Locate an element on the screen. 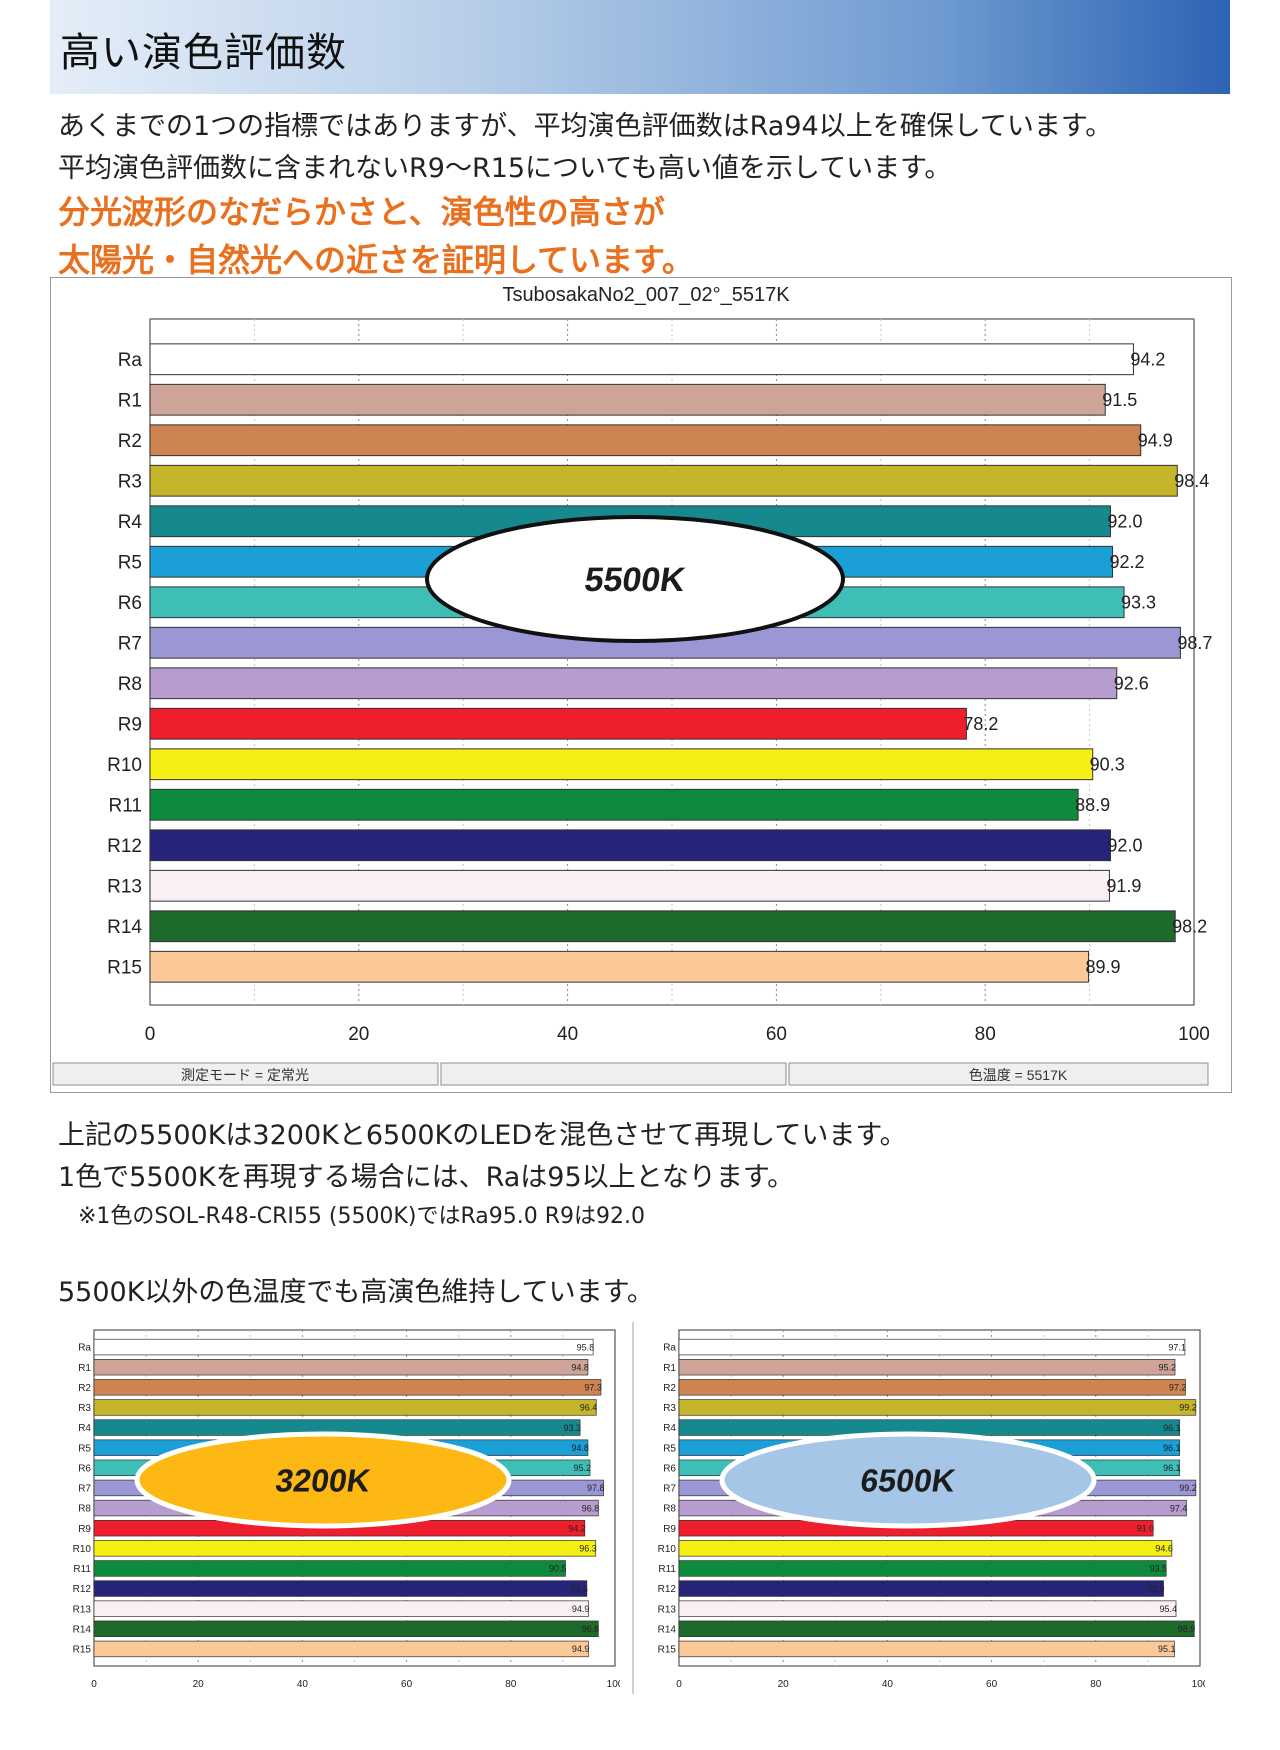 This screenshot has height=1750, width=1280. value-label-r10: 94.6 is located at coordinates (1164, 1549).